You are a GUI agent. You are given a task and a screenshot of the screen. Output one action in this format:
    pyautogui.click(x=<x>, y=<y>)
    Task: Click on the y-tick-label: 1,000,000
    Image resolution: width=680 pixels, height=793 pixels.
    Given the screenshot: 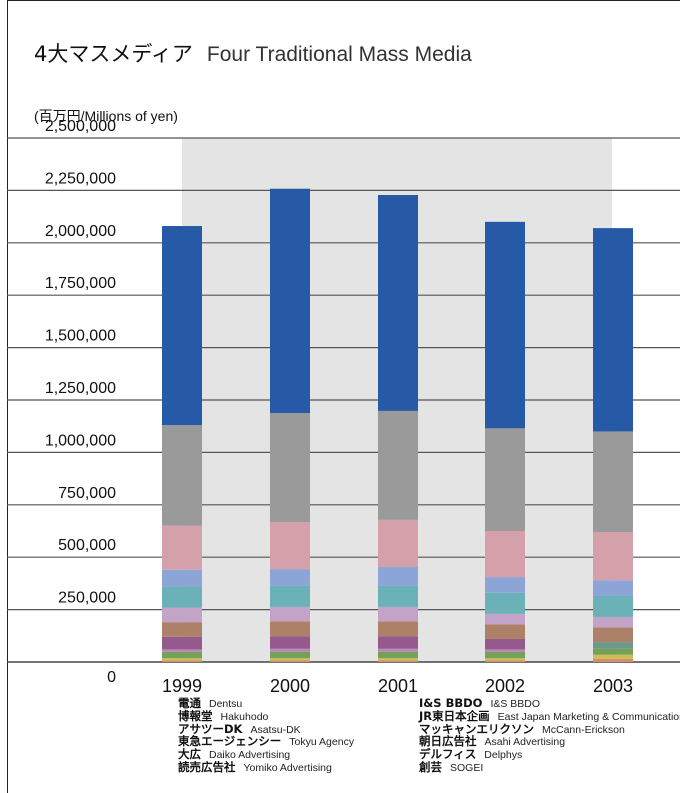 What is the action you would take?
    pyautogui.click(x=80, y=440)
    